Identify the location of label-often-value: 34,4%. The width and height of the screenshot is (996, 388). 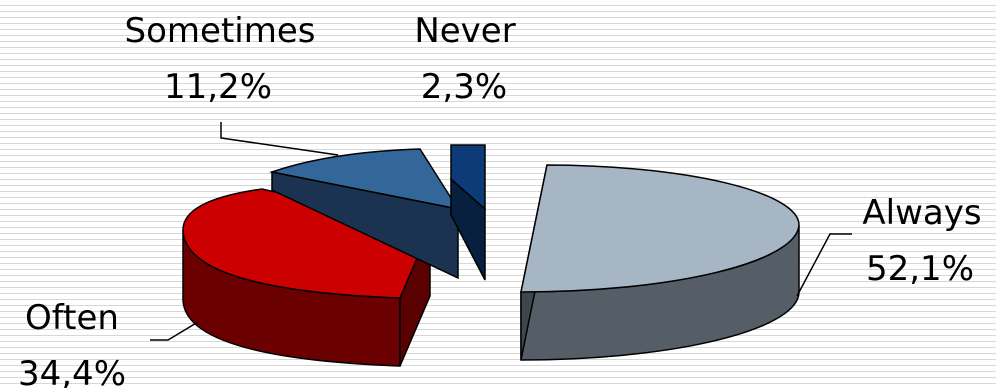
(72, 371).